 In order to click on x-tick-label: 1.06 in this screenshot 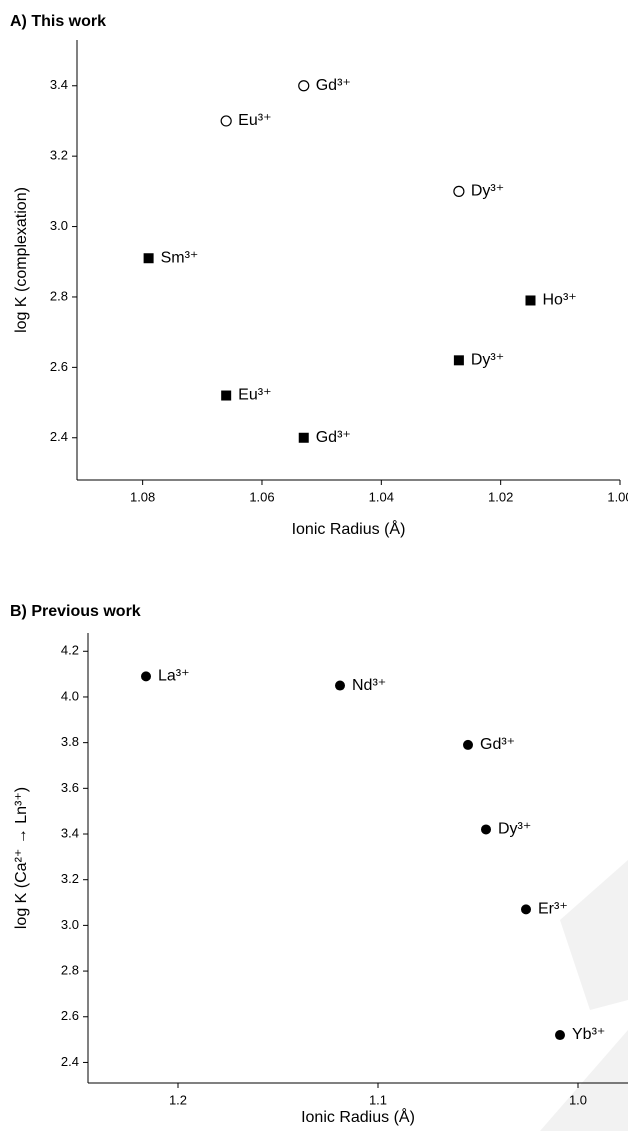, I will do `click(261, 496)`.